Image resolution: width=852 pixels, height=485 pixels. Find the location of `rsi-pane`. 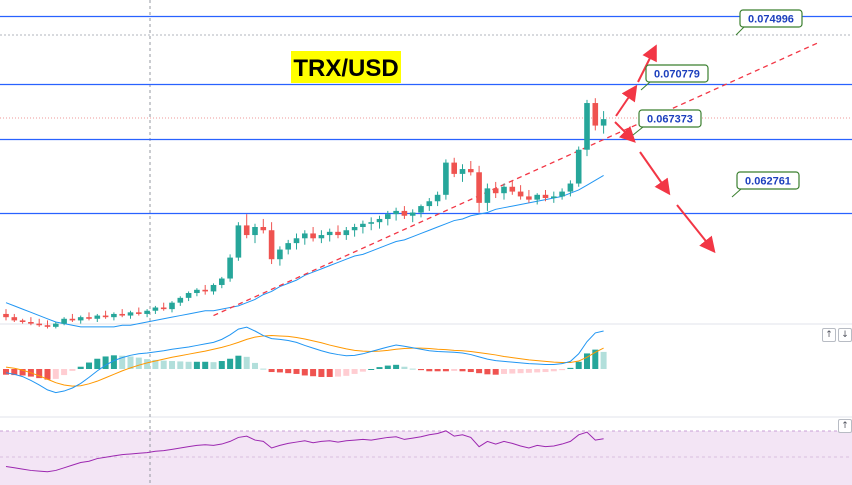

rsi-pane is located at coordinates (304, 451).